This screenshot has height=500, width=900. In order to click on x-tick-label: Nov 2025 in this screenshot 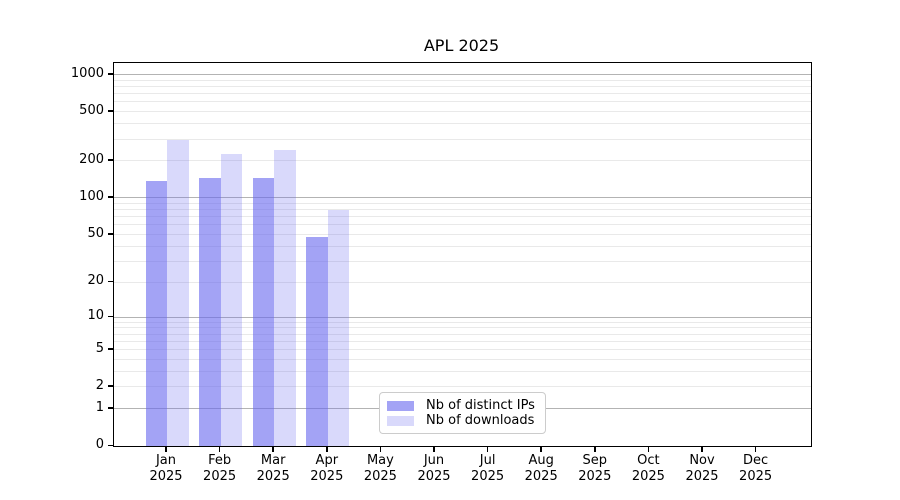, I will do `click(702, 469)`.